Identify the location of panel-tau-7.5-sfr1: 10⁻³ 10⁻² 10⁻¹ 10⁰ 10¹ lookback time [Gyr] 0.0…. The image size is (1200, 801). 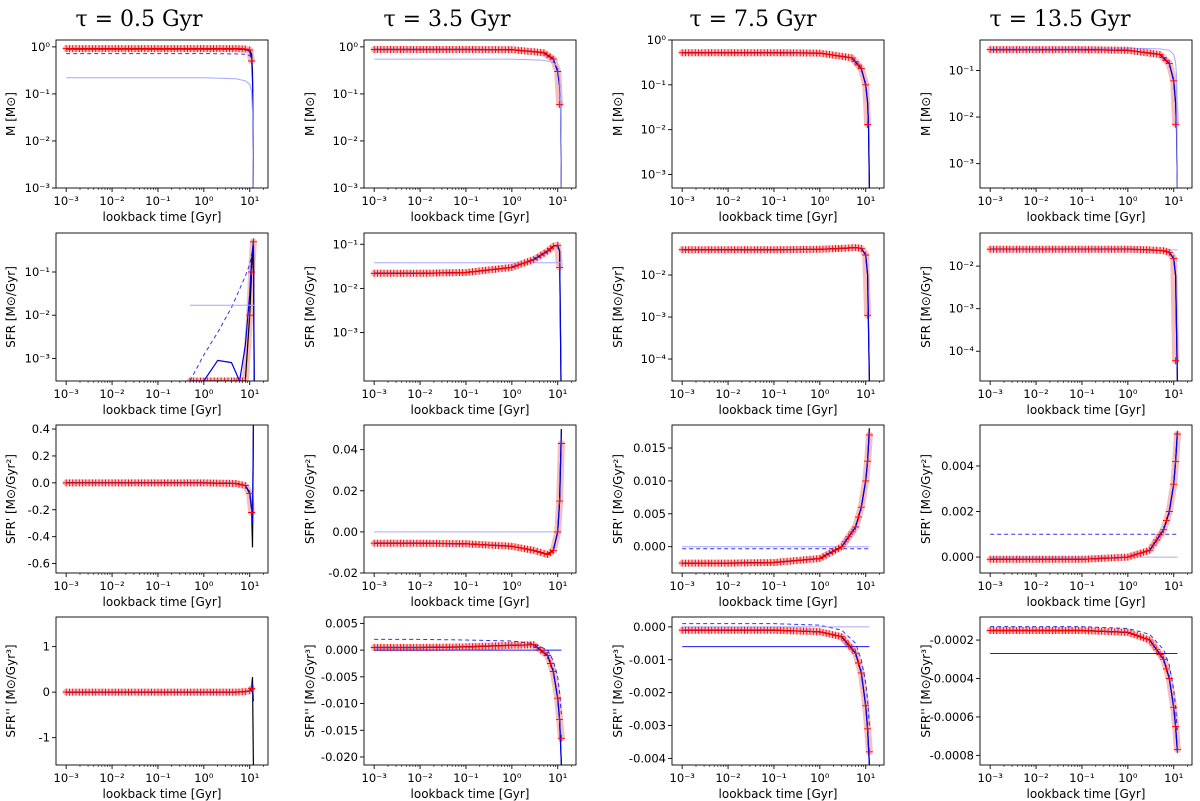
(748, 516).